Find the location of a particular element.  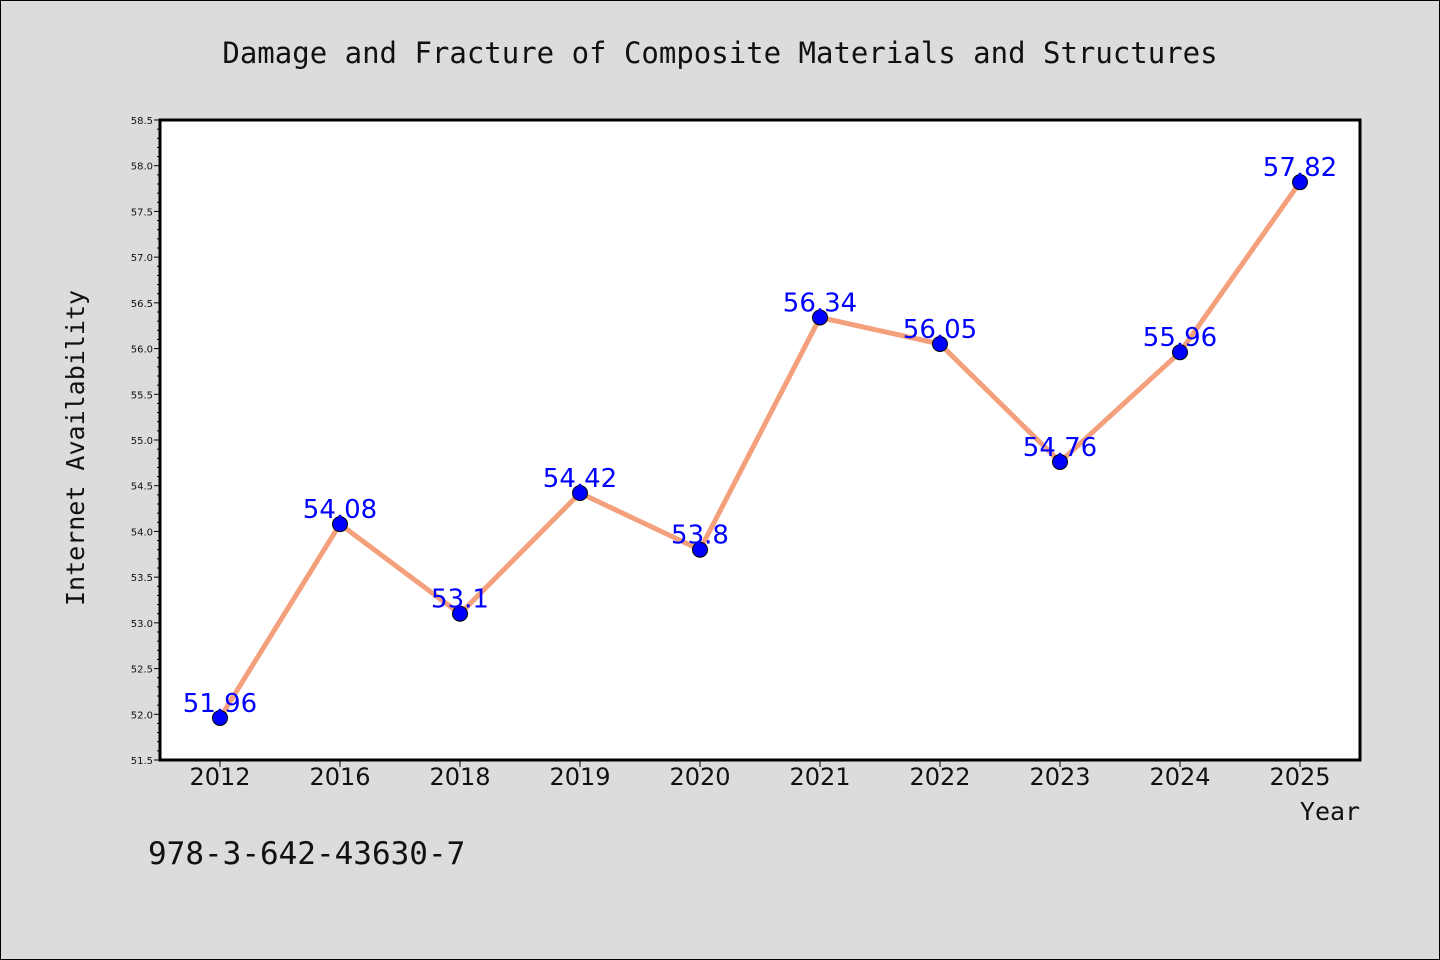

data-label: 54.42 is located at coordinates (580, 479).